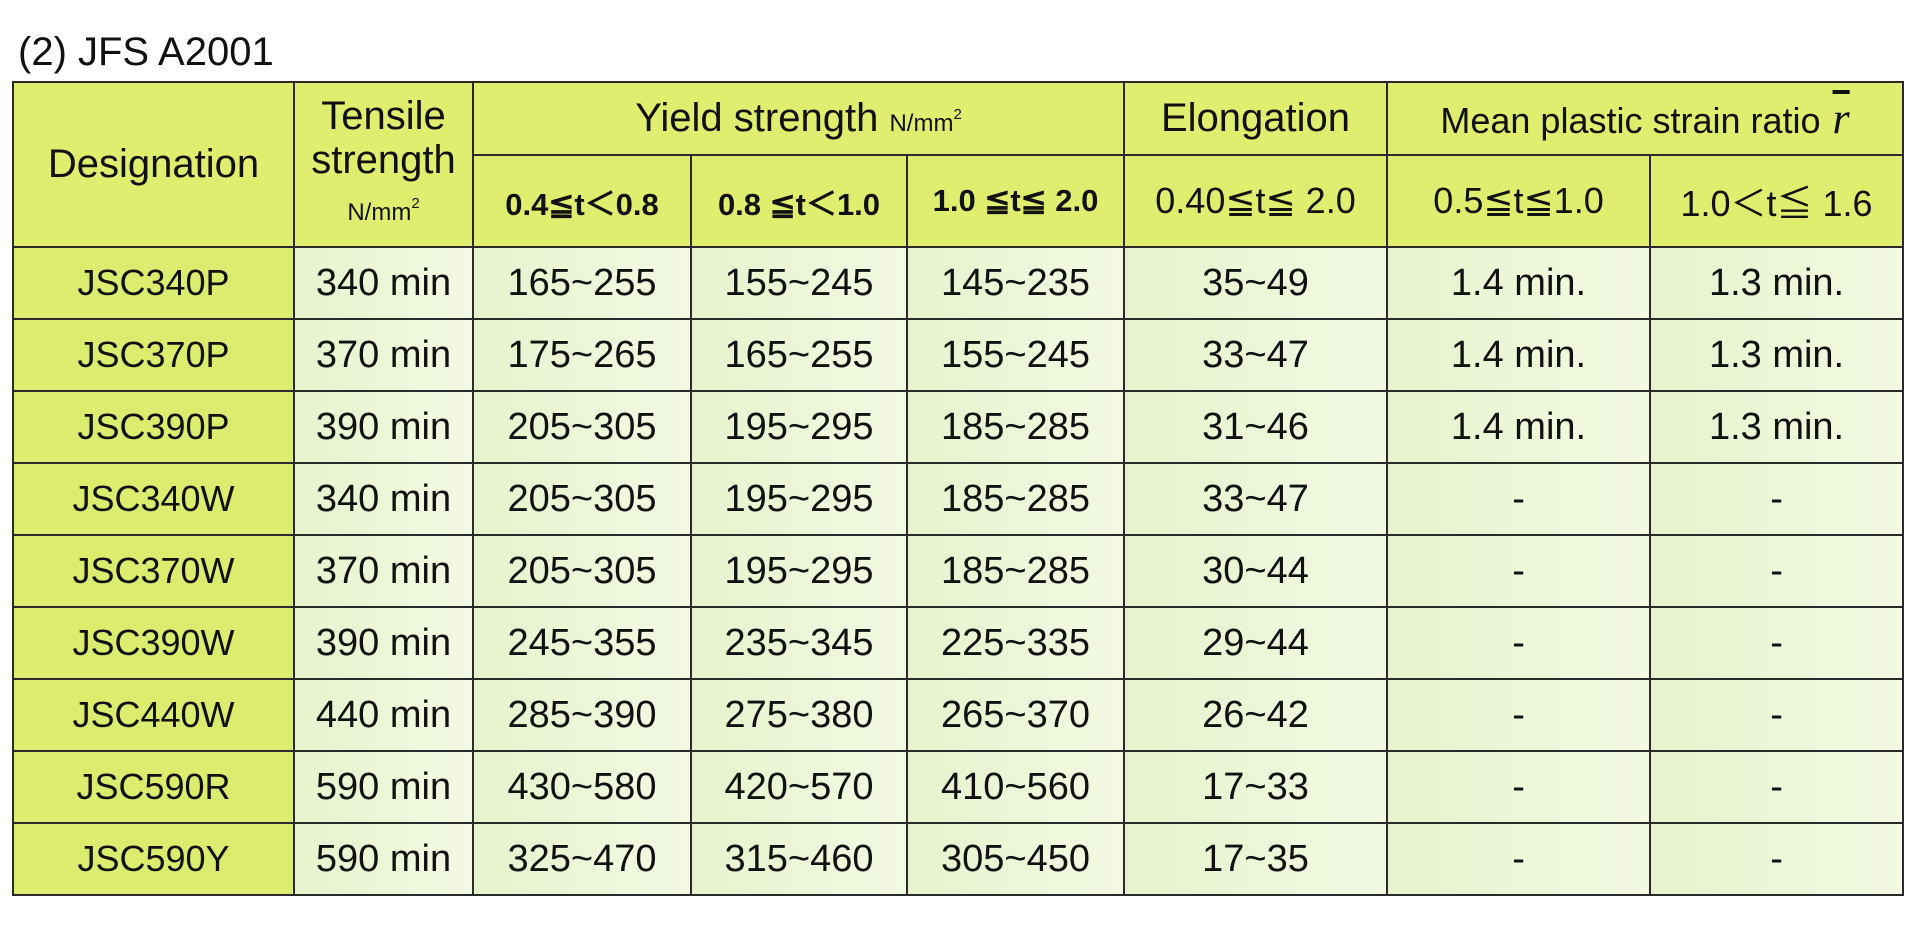 The image size is (1928, 926). I want to click on title: (2) JFS A2001, so click(146, 52).